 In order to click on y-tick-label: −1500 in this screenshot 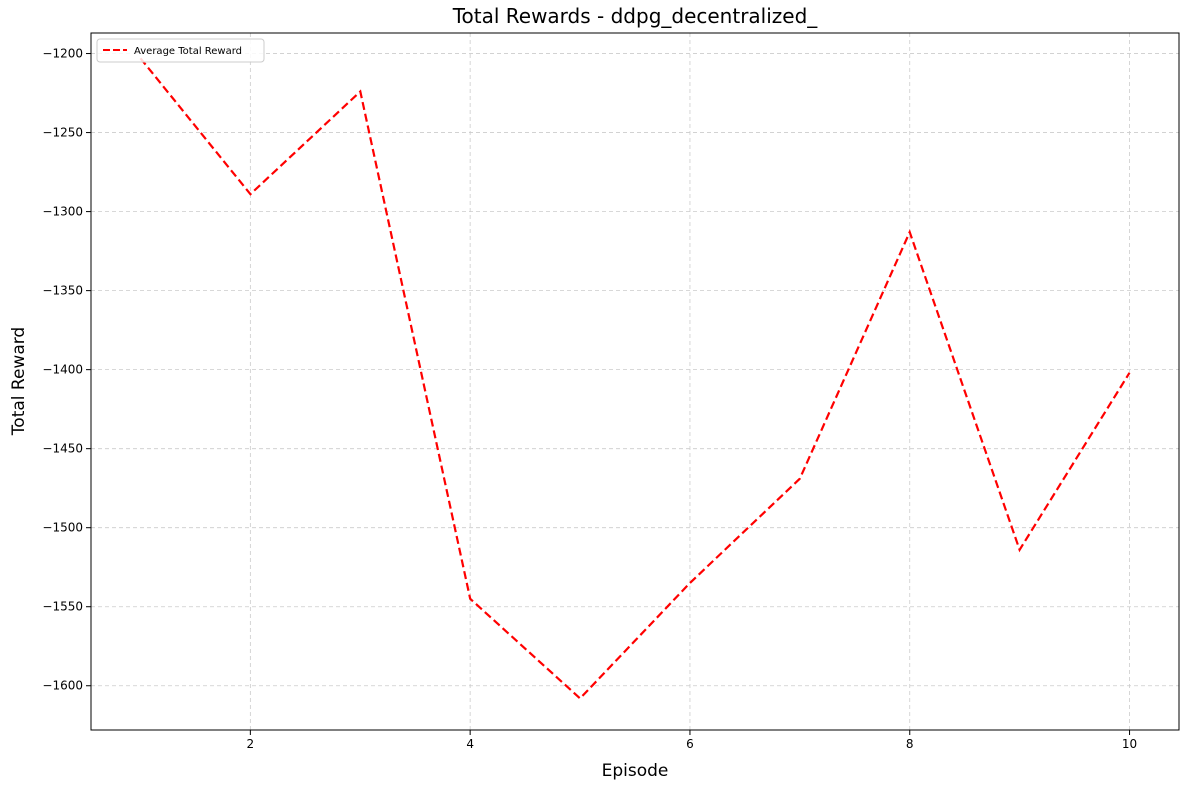, I will do `click(62, 528)`.